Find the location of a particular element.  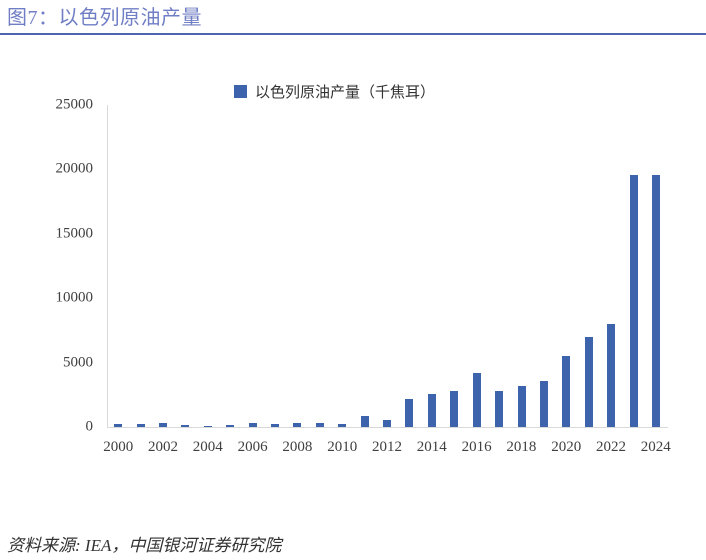

bar-slot-2018 is located at coordinates (521, 266).